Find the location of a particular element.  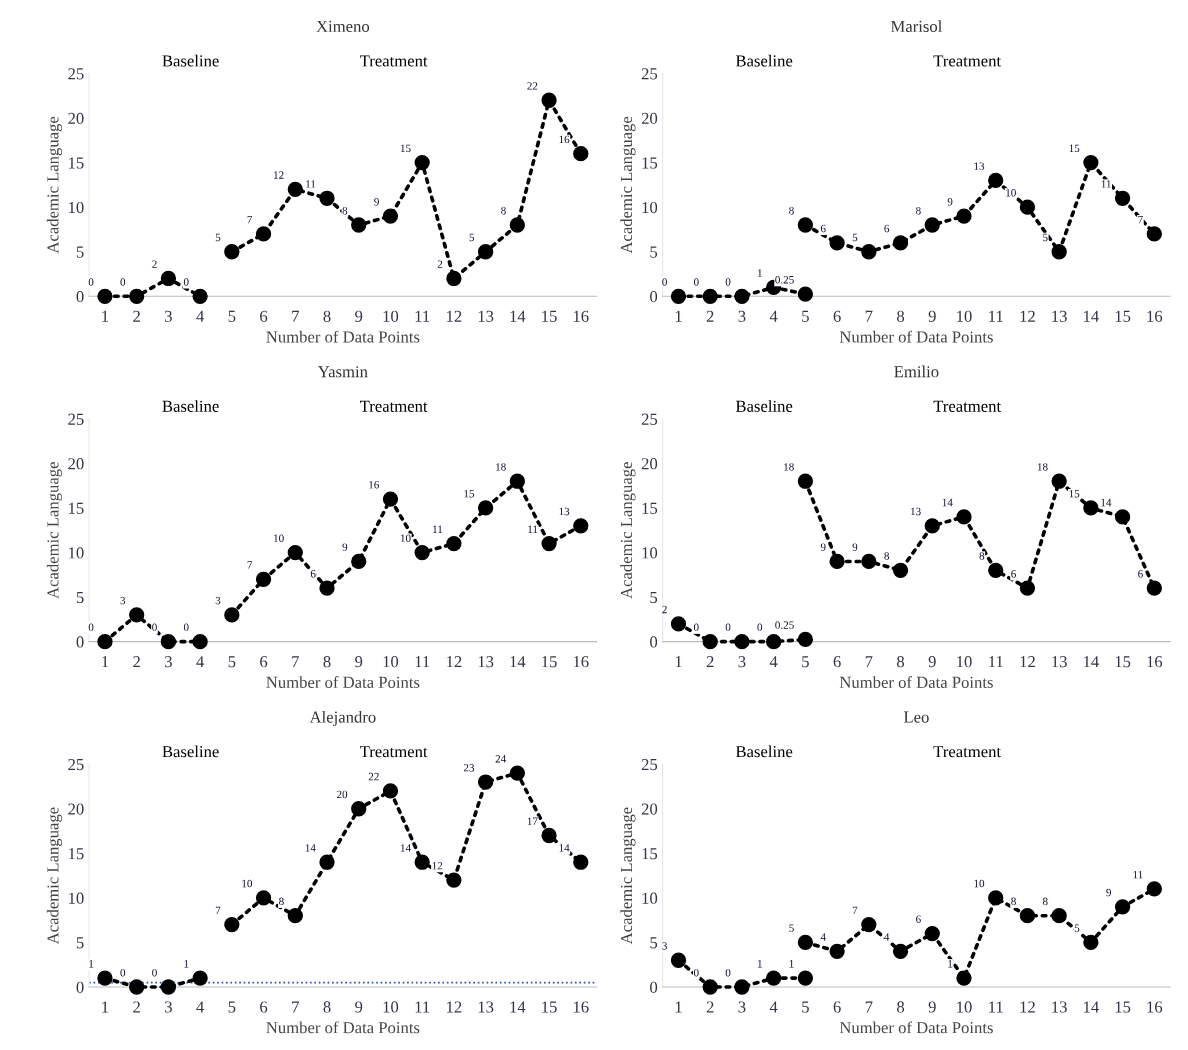

data-label: 13 is located at coordinates (916, 511).